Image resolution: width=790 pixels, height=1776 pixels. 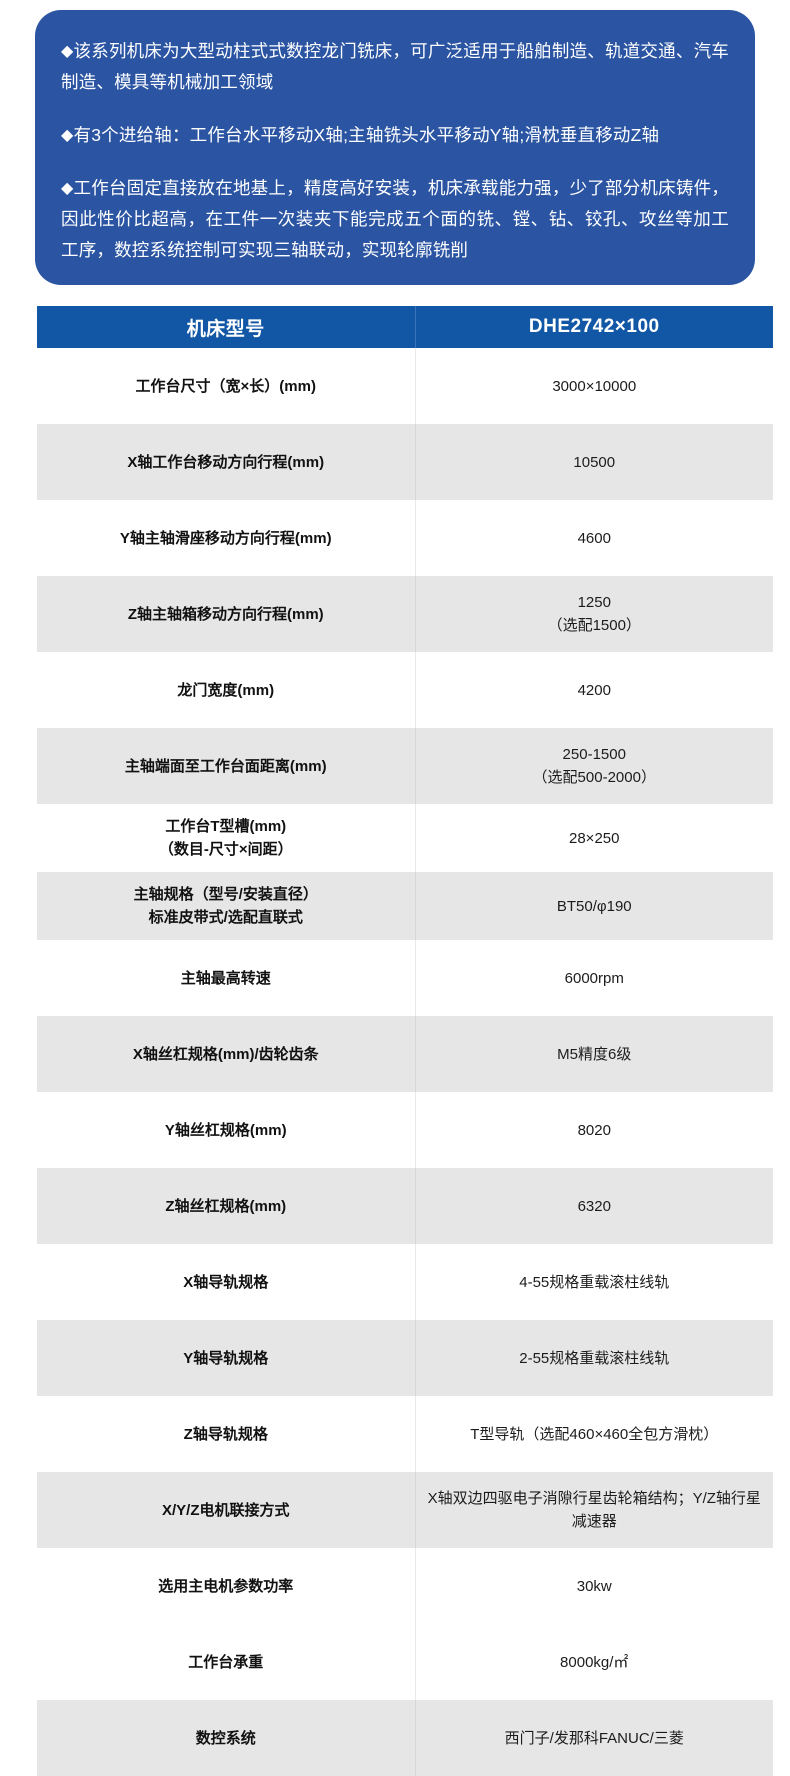 What do you see at coordinates (594, 906) in the screenshot?
I see `row-value: BT50/φ190` at bounding box center [594, 906].